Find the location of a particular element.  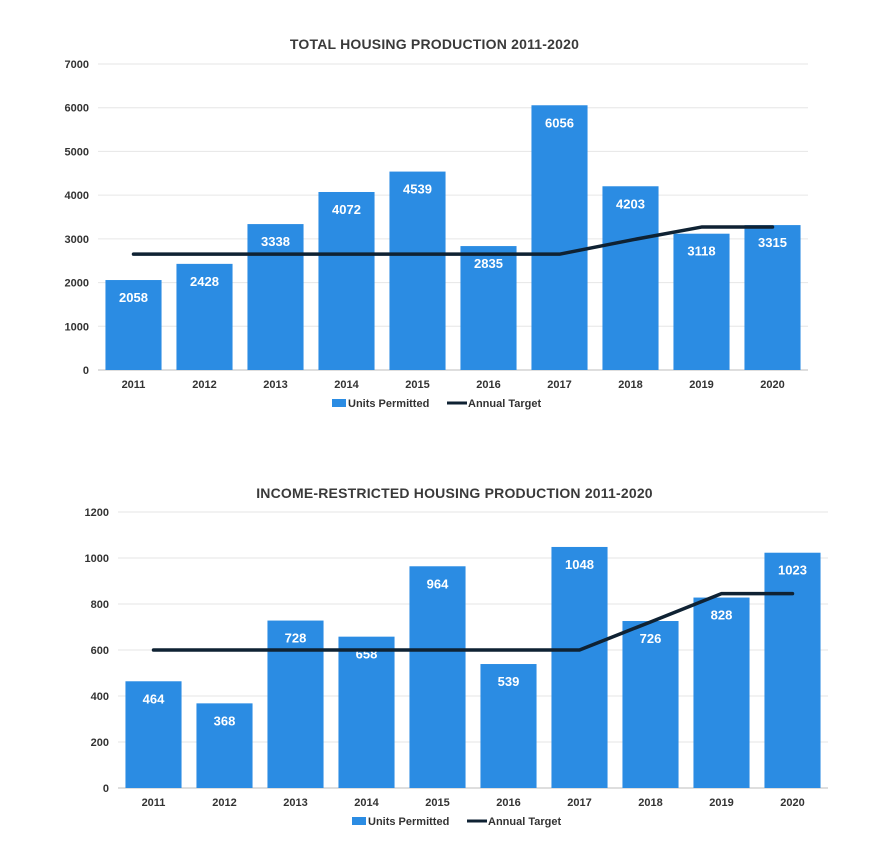

bar-value-label: 1048 is located at coordinates (579, 564).